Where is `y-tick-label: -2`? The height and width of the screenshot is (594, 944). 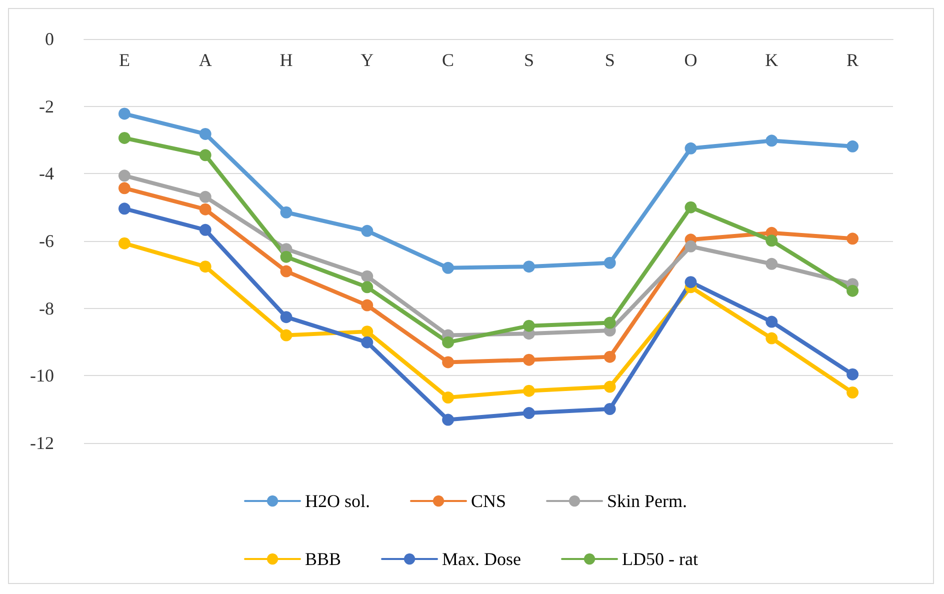
y-tick-label: -2 is located at coordinates (46, 106).